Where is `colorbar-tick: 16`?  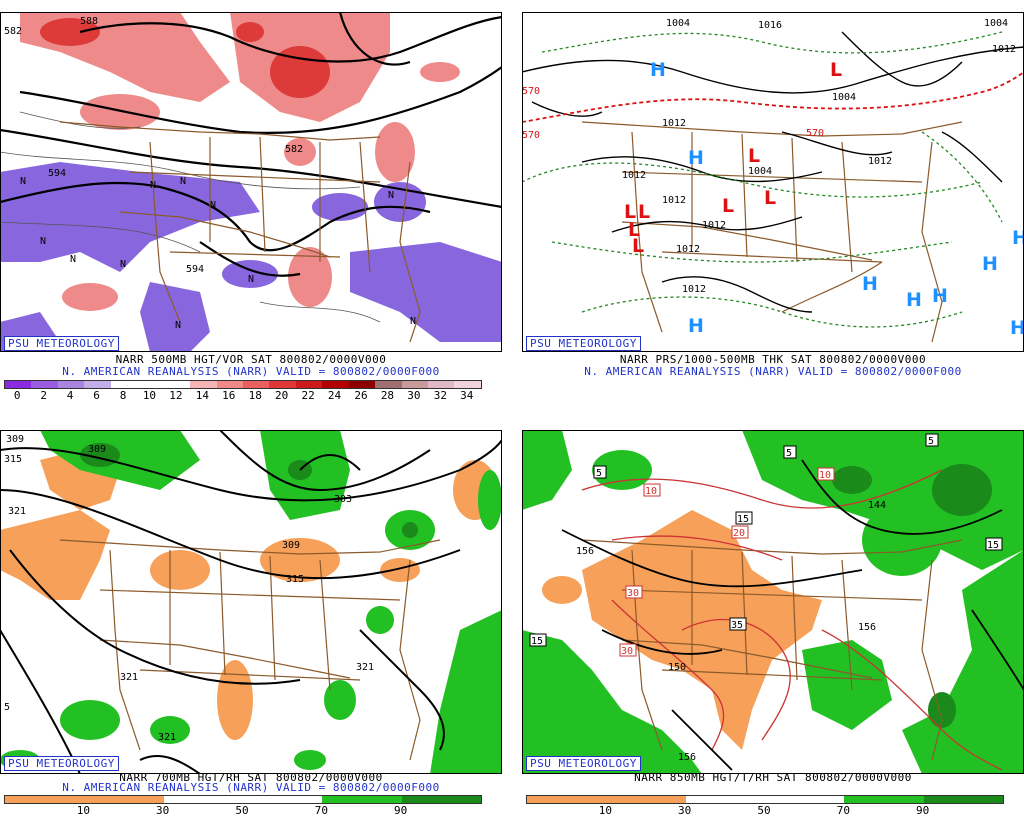 colorbar-tick: 16 is located at coordinates (229, 395).